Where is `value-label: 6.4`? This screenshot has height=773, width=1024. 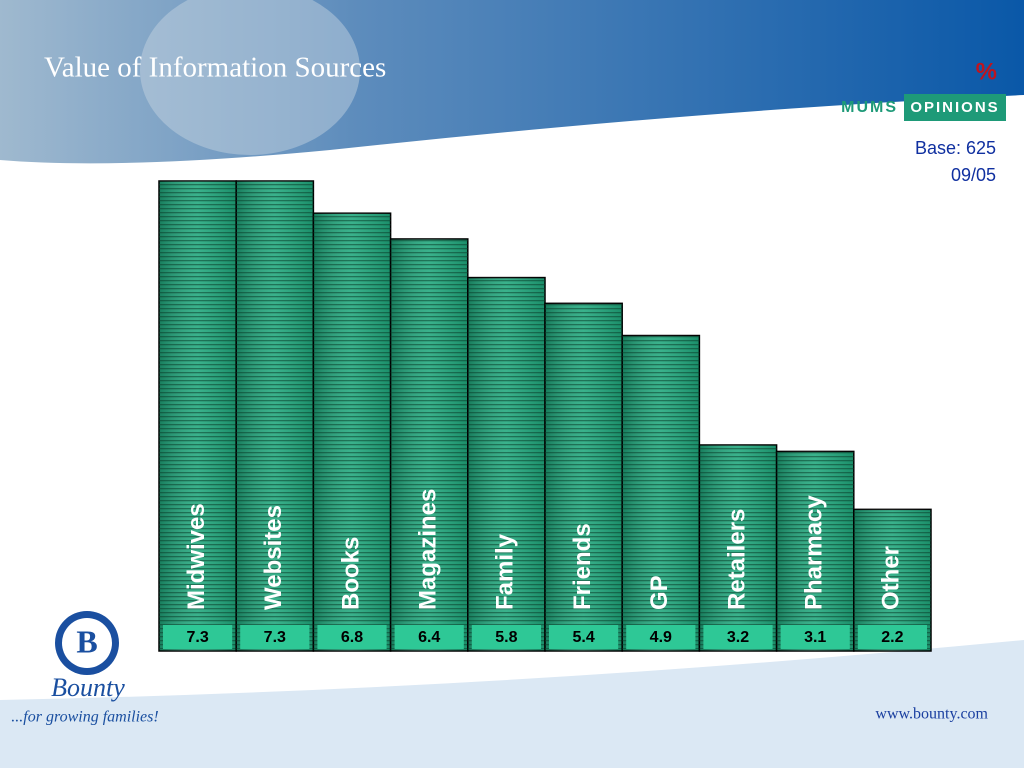 value-label: 6.4 is located at coordinates (429, 637).